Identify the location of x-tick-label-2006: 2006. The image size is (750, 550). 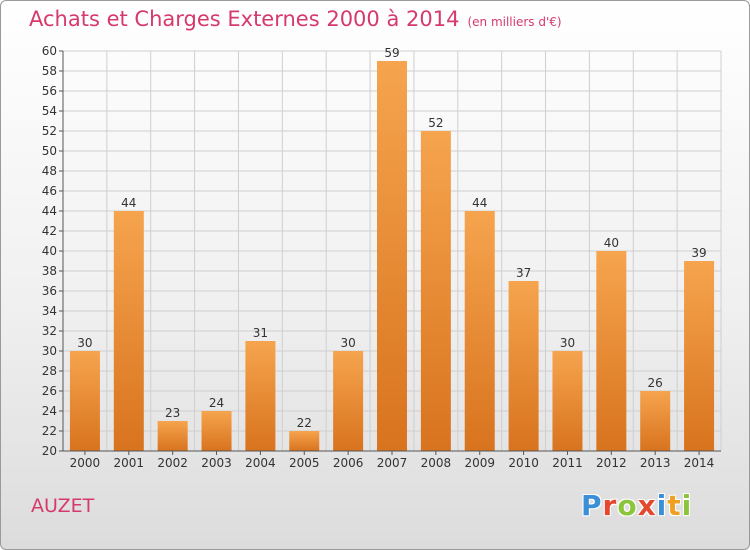
(348, 463).